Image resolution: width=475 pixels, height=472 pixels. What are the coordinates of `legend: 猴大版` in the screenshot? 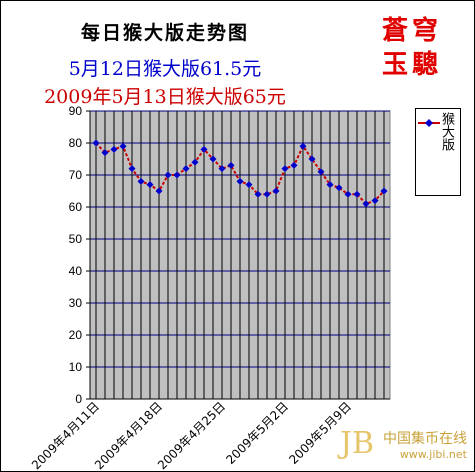 It's located at (438, 152).